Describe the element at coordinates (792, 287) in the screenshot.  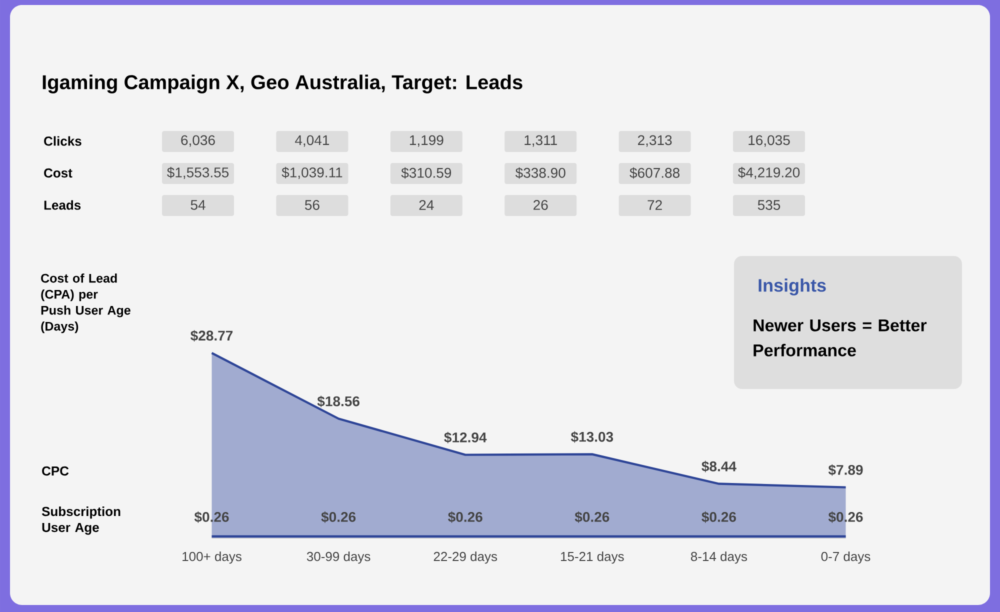
I see `text: Insights` at that location.